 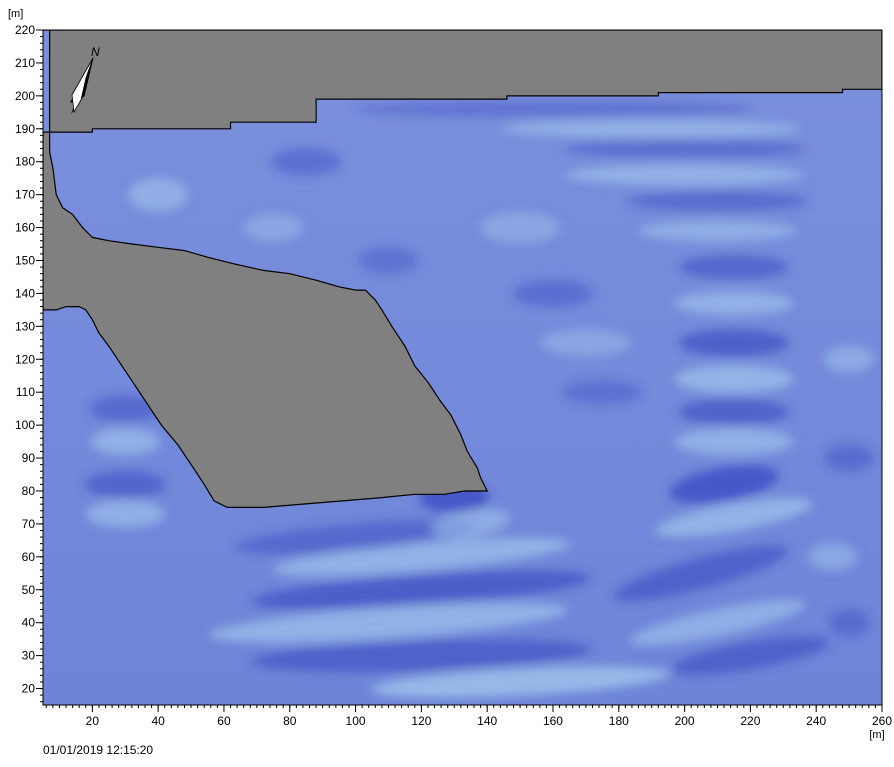 I want to click on y-tick-label: 20, so click(x=29, y=689).